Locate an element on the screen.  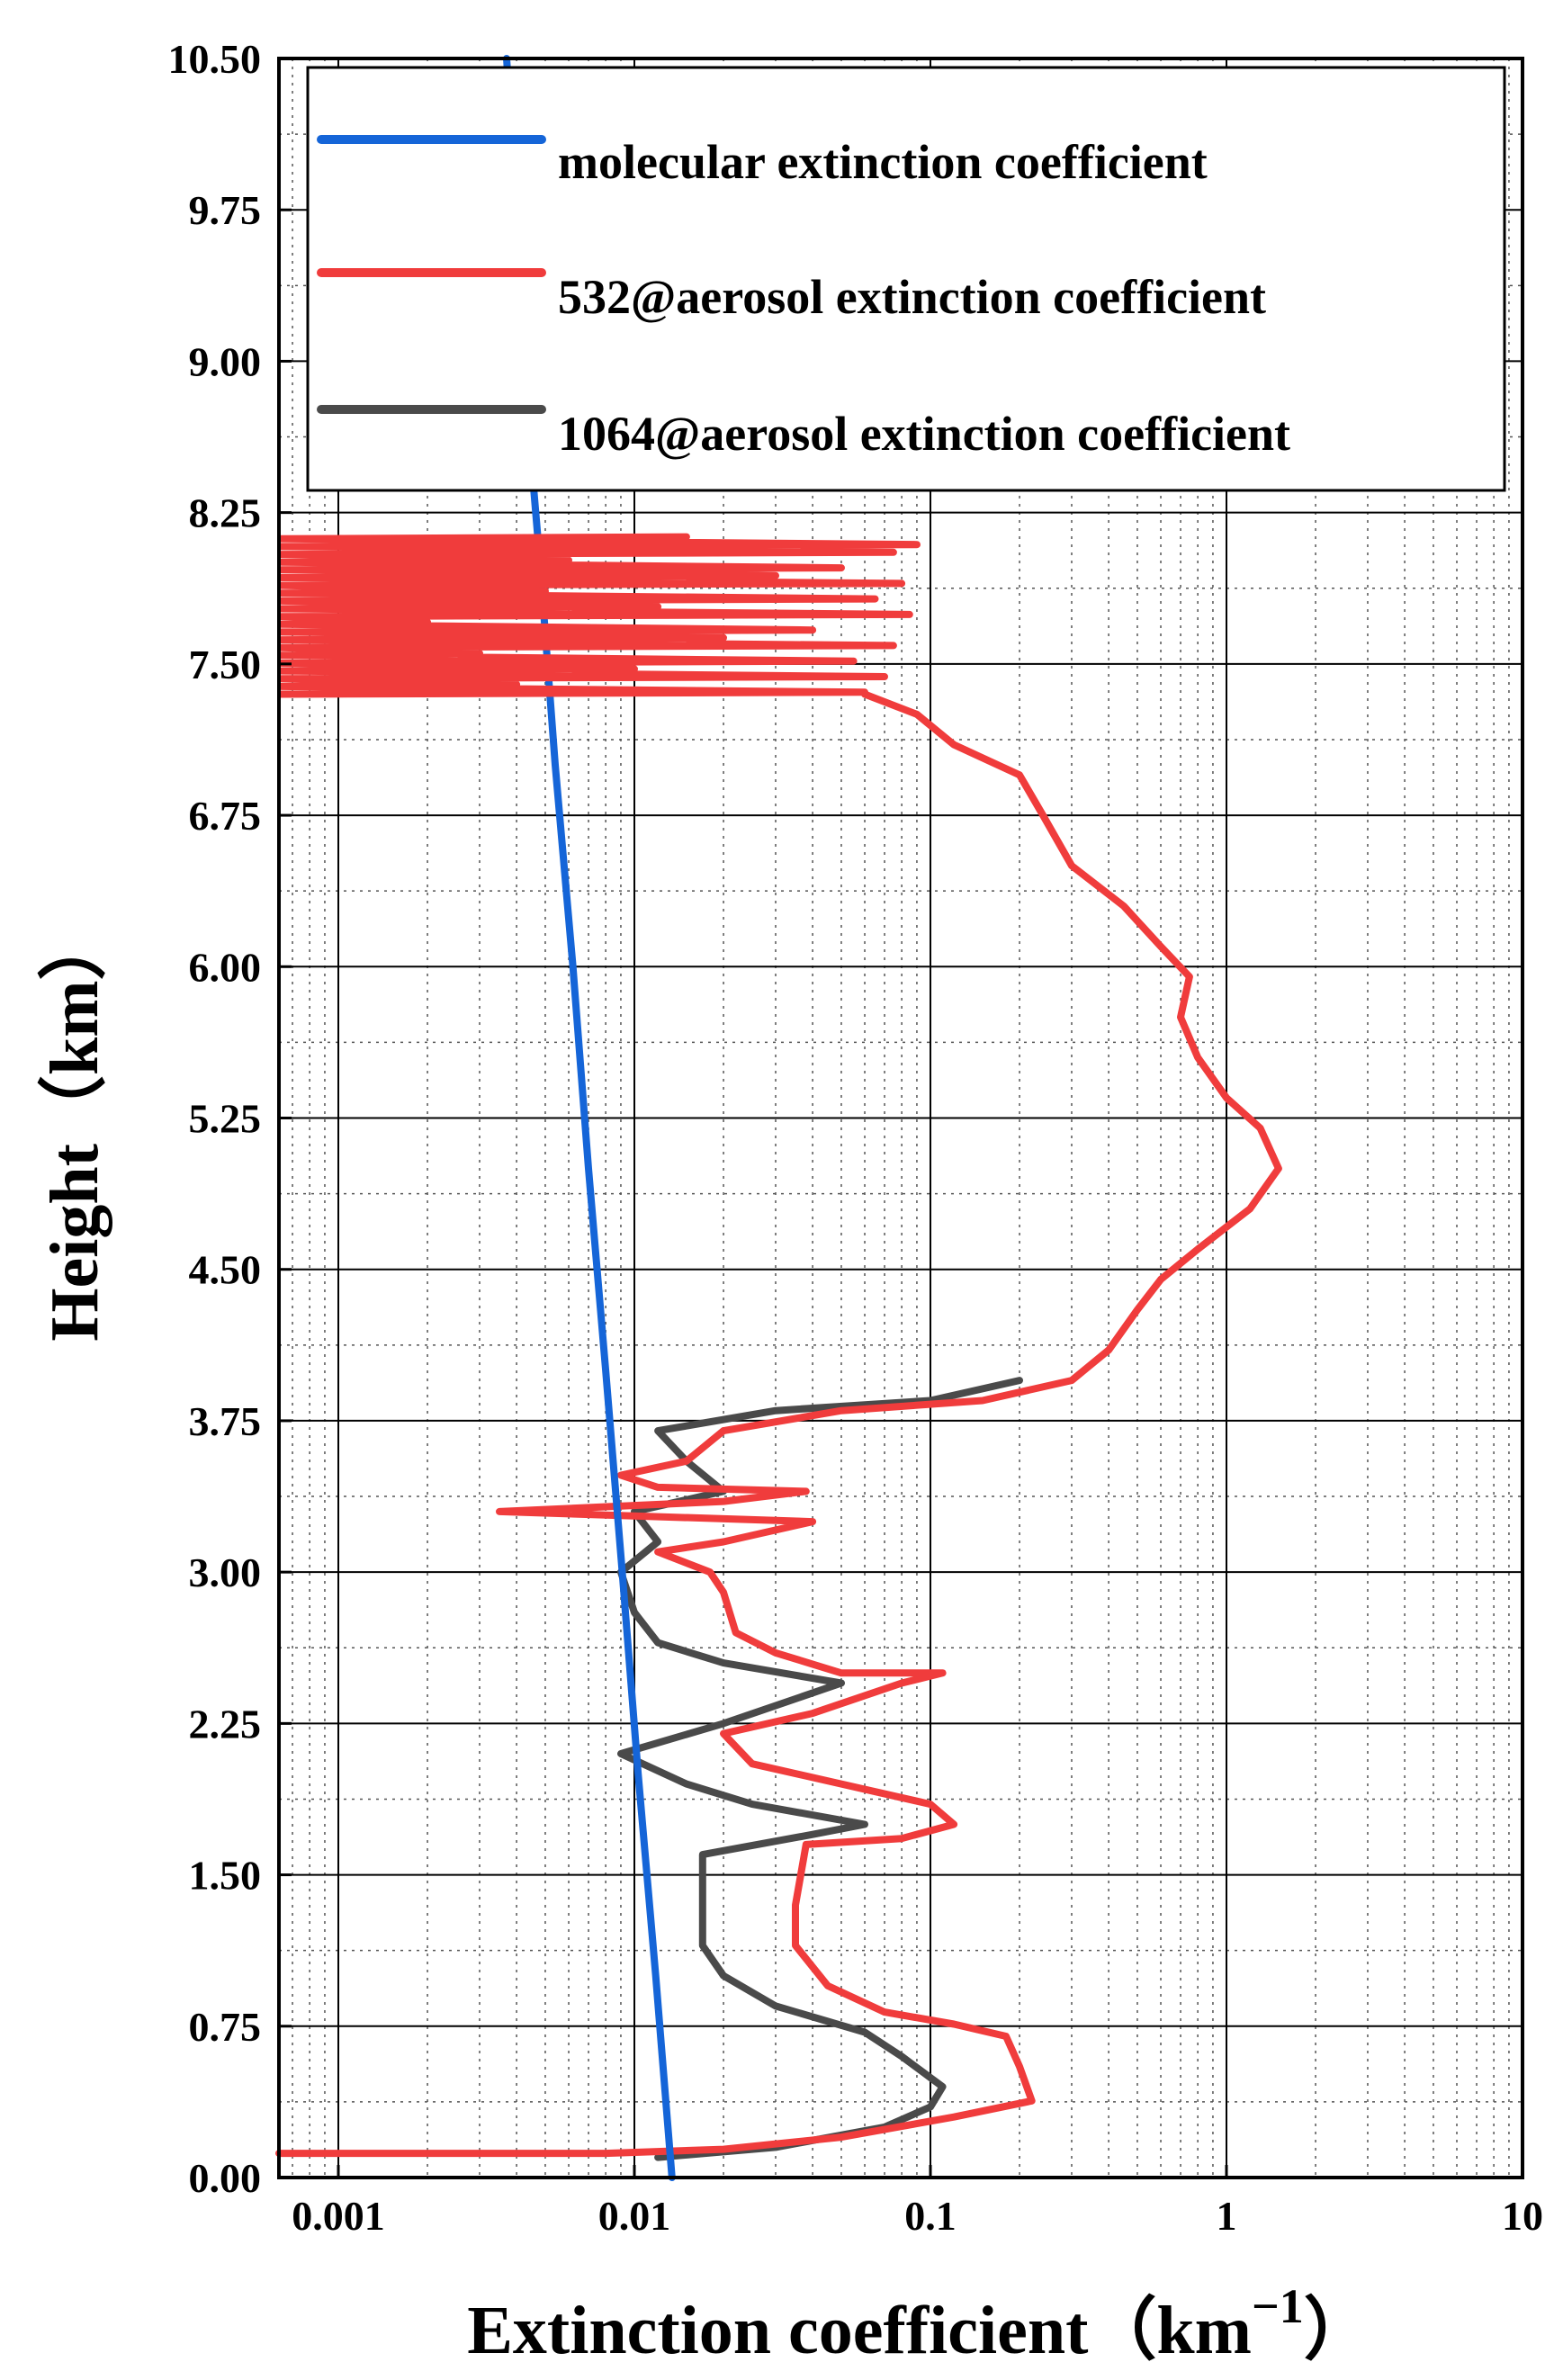
y-tick-label: 7.50 is located at coordinates (225, 664).